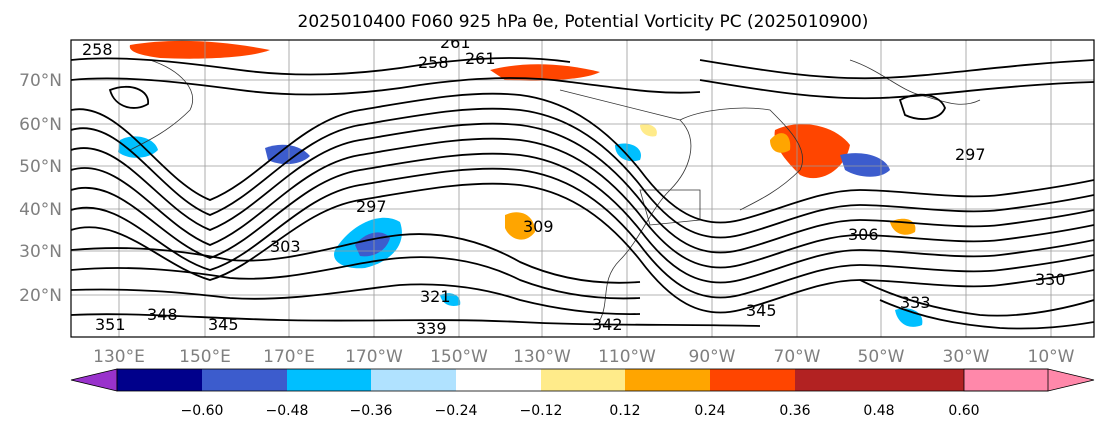 This screenshot has height=431, width=1105. Describe the element at coordinates (40, 125) in the screenshot. I see `lat-tick-label: 60°N` at that location.